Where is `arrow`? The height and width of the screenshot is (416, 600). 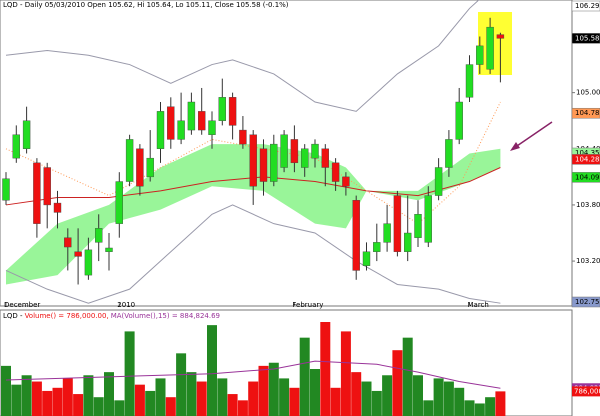 arrow is located at coordinates (533, 135).